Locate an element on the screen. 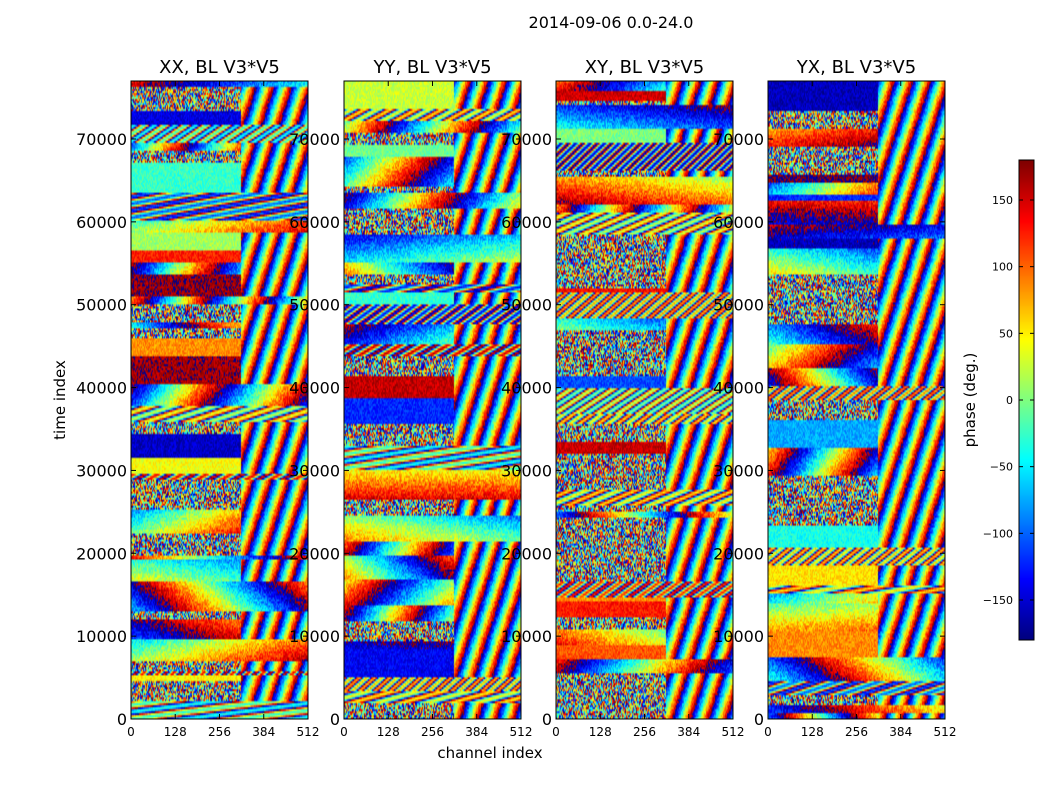 This screenshot has width=1050, height=800. colorbar-tick-label: −100 is located at coordinates (998, 533).